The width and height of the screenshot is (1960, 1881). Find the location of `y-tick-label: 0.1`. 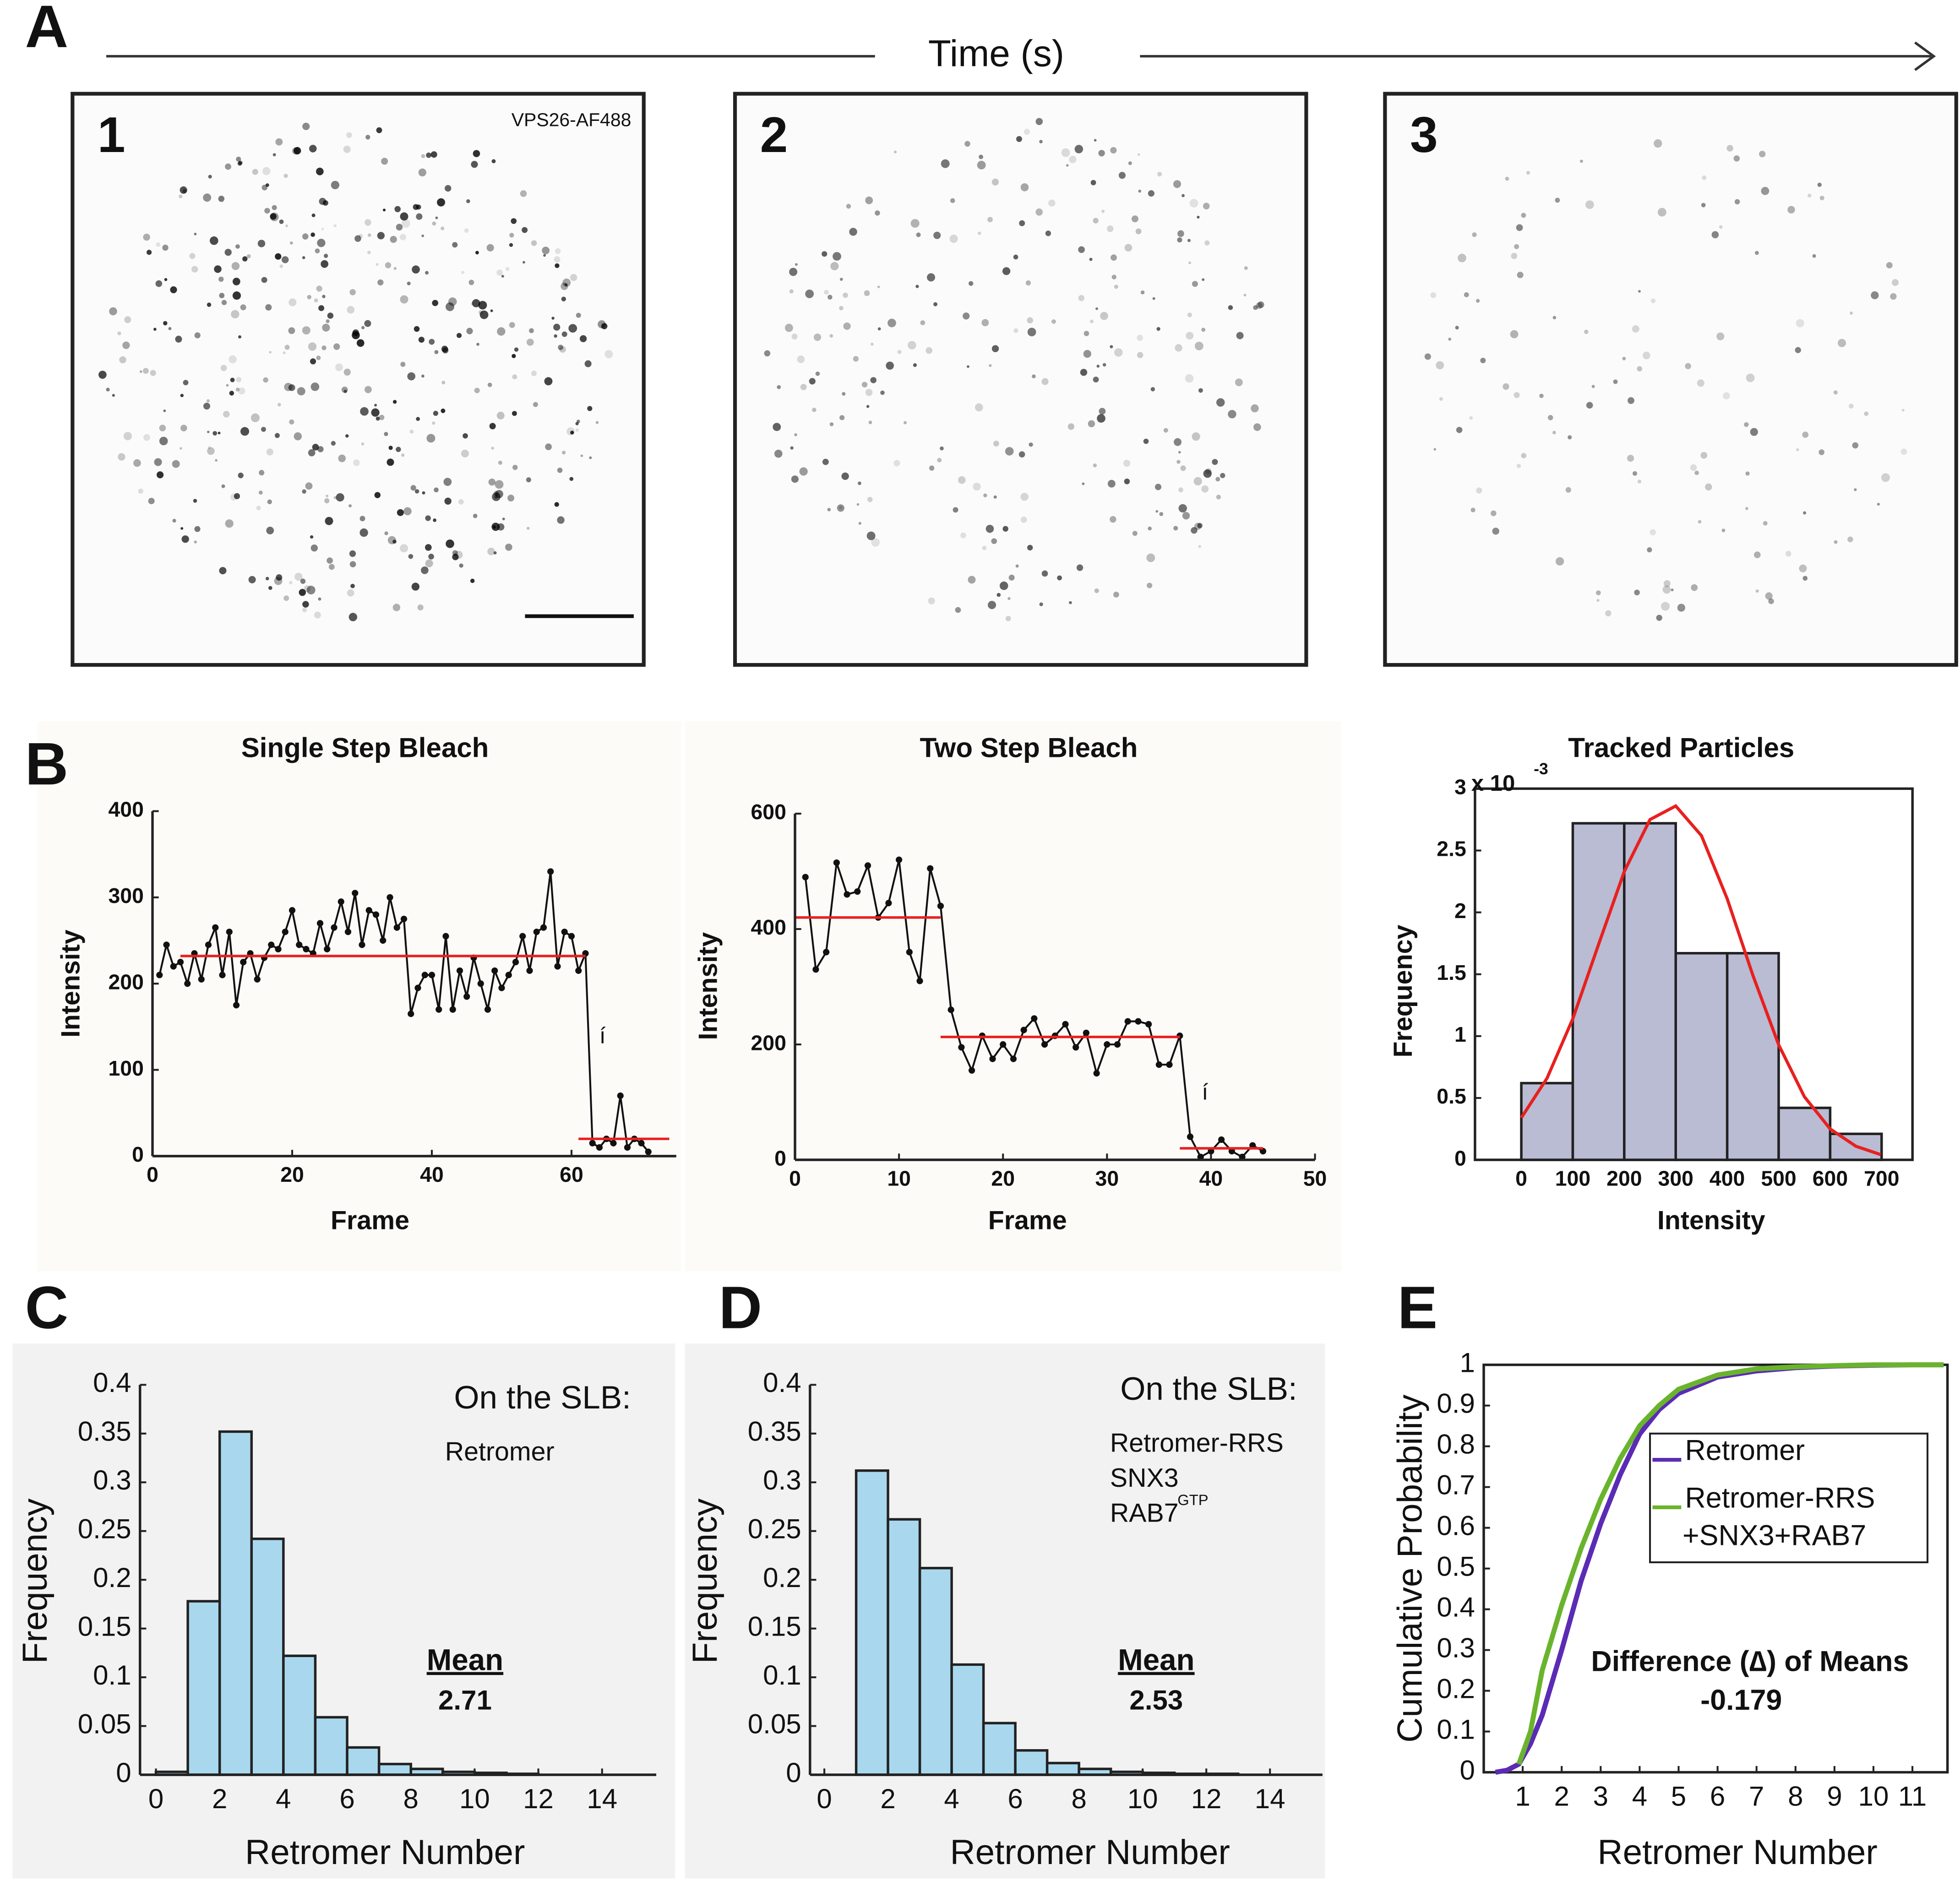

y-tick-label: 0.1 is located at coordinates (112, 1675).